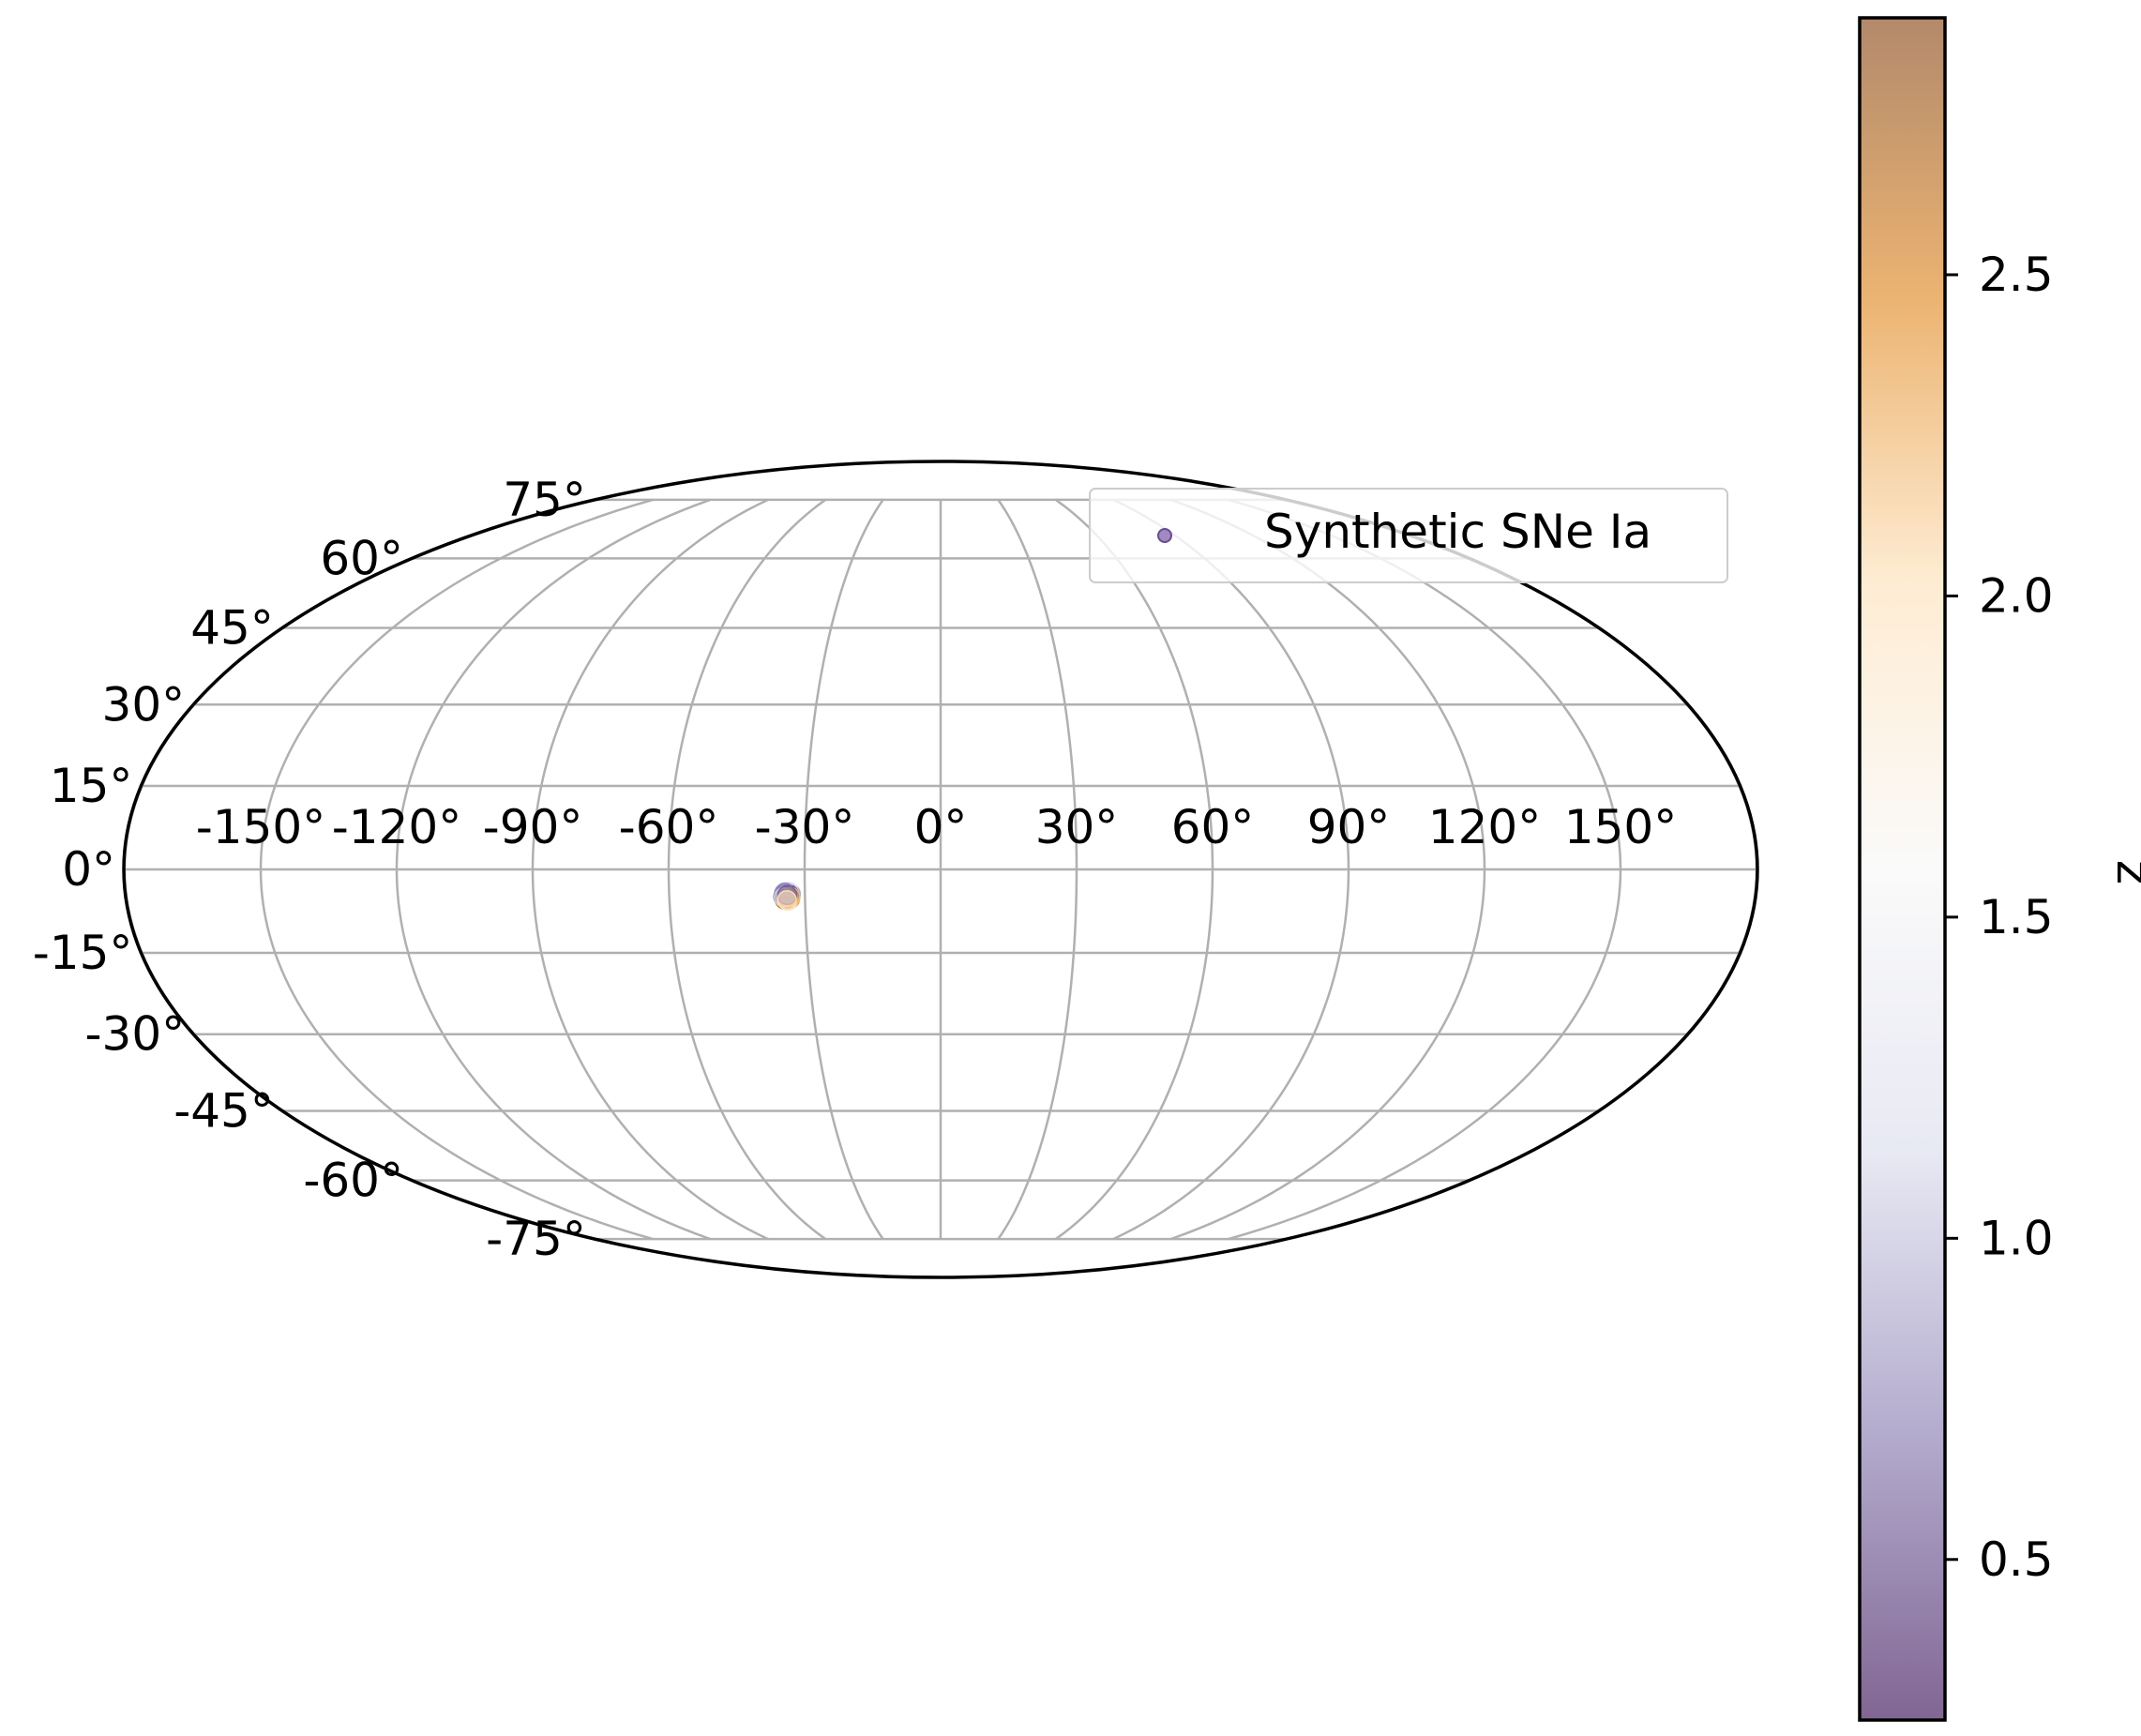 The width and height of the screenshot is (2141, 1736). I want to click on x-tick-label: -30°, so click(805, 827).